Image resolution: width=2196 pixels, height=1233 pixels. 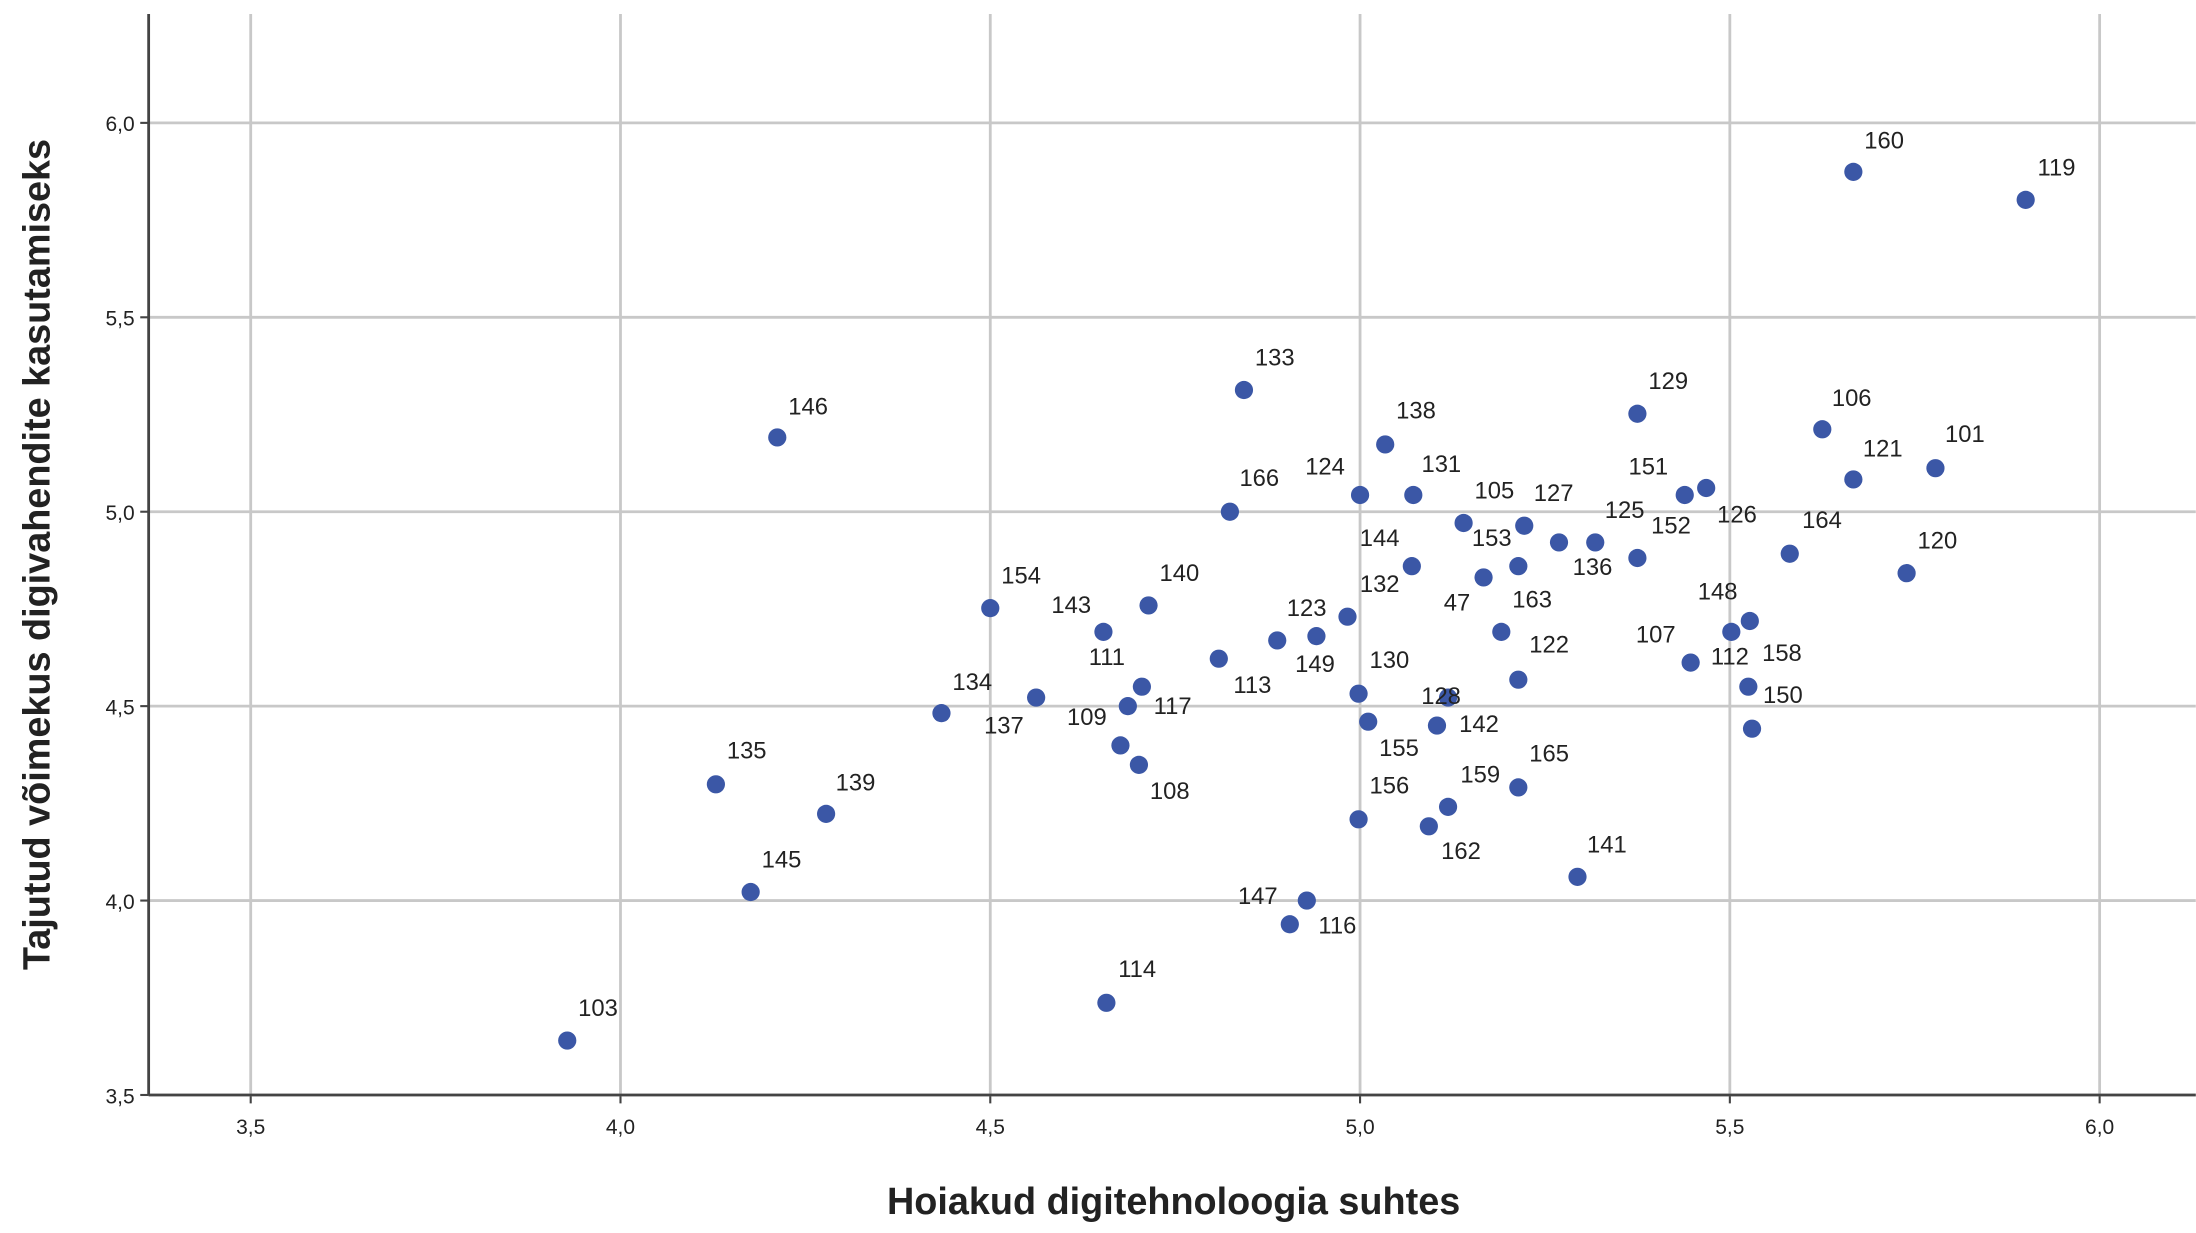 I want to click on point-label: 151, so click(x=1648, y=467).